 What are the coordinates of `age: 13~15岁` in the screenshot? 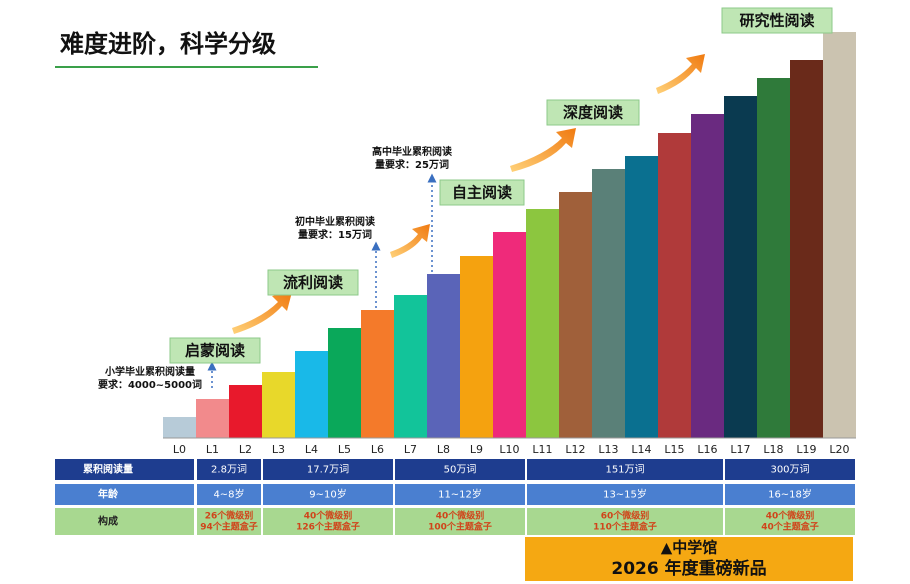 It's located at (625, 494).